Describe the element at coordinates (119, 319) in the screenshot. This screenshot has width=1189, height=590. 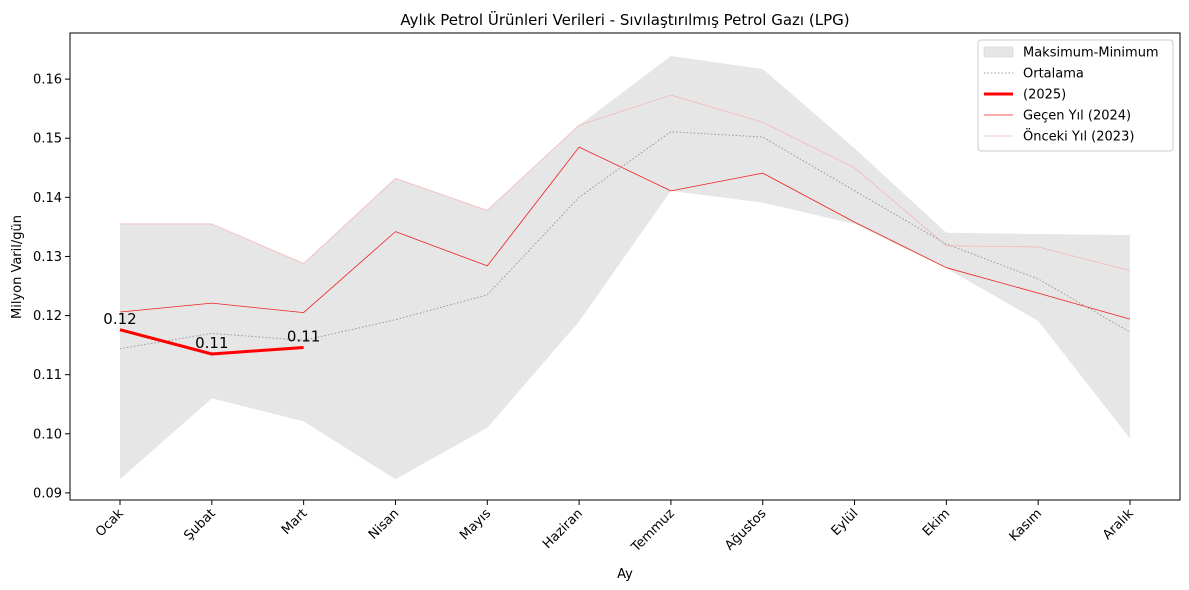
I see `data-label: 0.12` at that location.